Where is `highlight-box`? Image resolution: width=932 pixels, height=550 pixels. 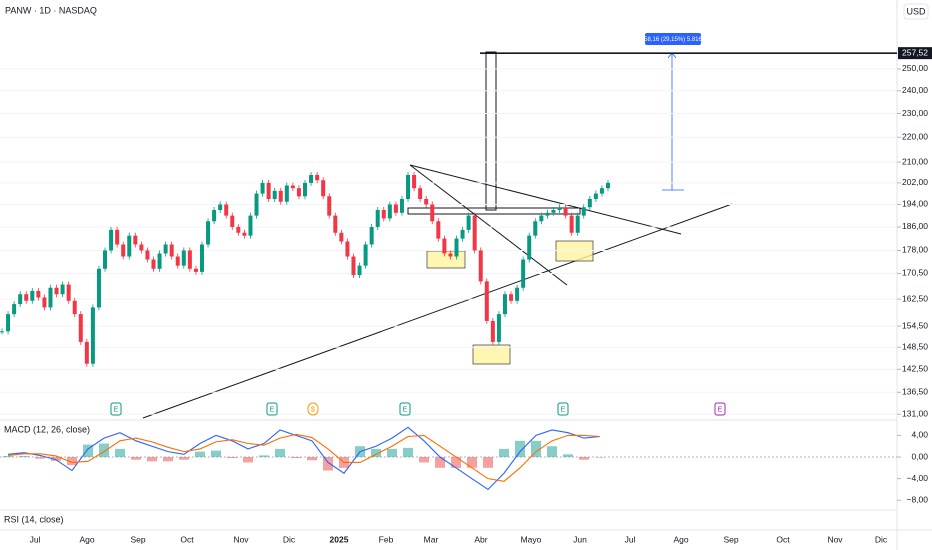
highlight-box is located at coordinates (491, 354).